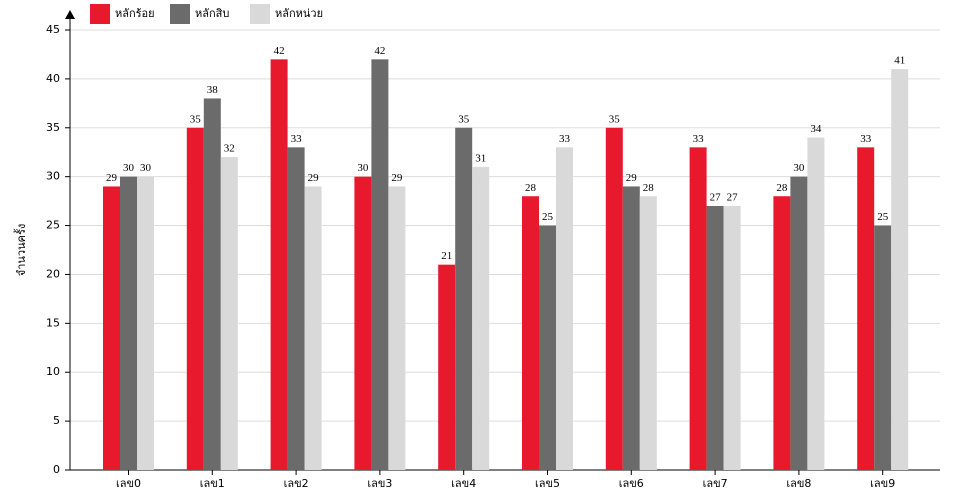 The width and height of the screenshot is (960, 500). I want to click on x-tick-label: เลข4, so click(463, 483).